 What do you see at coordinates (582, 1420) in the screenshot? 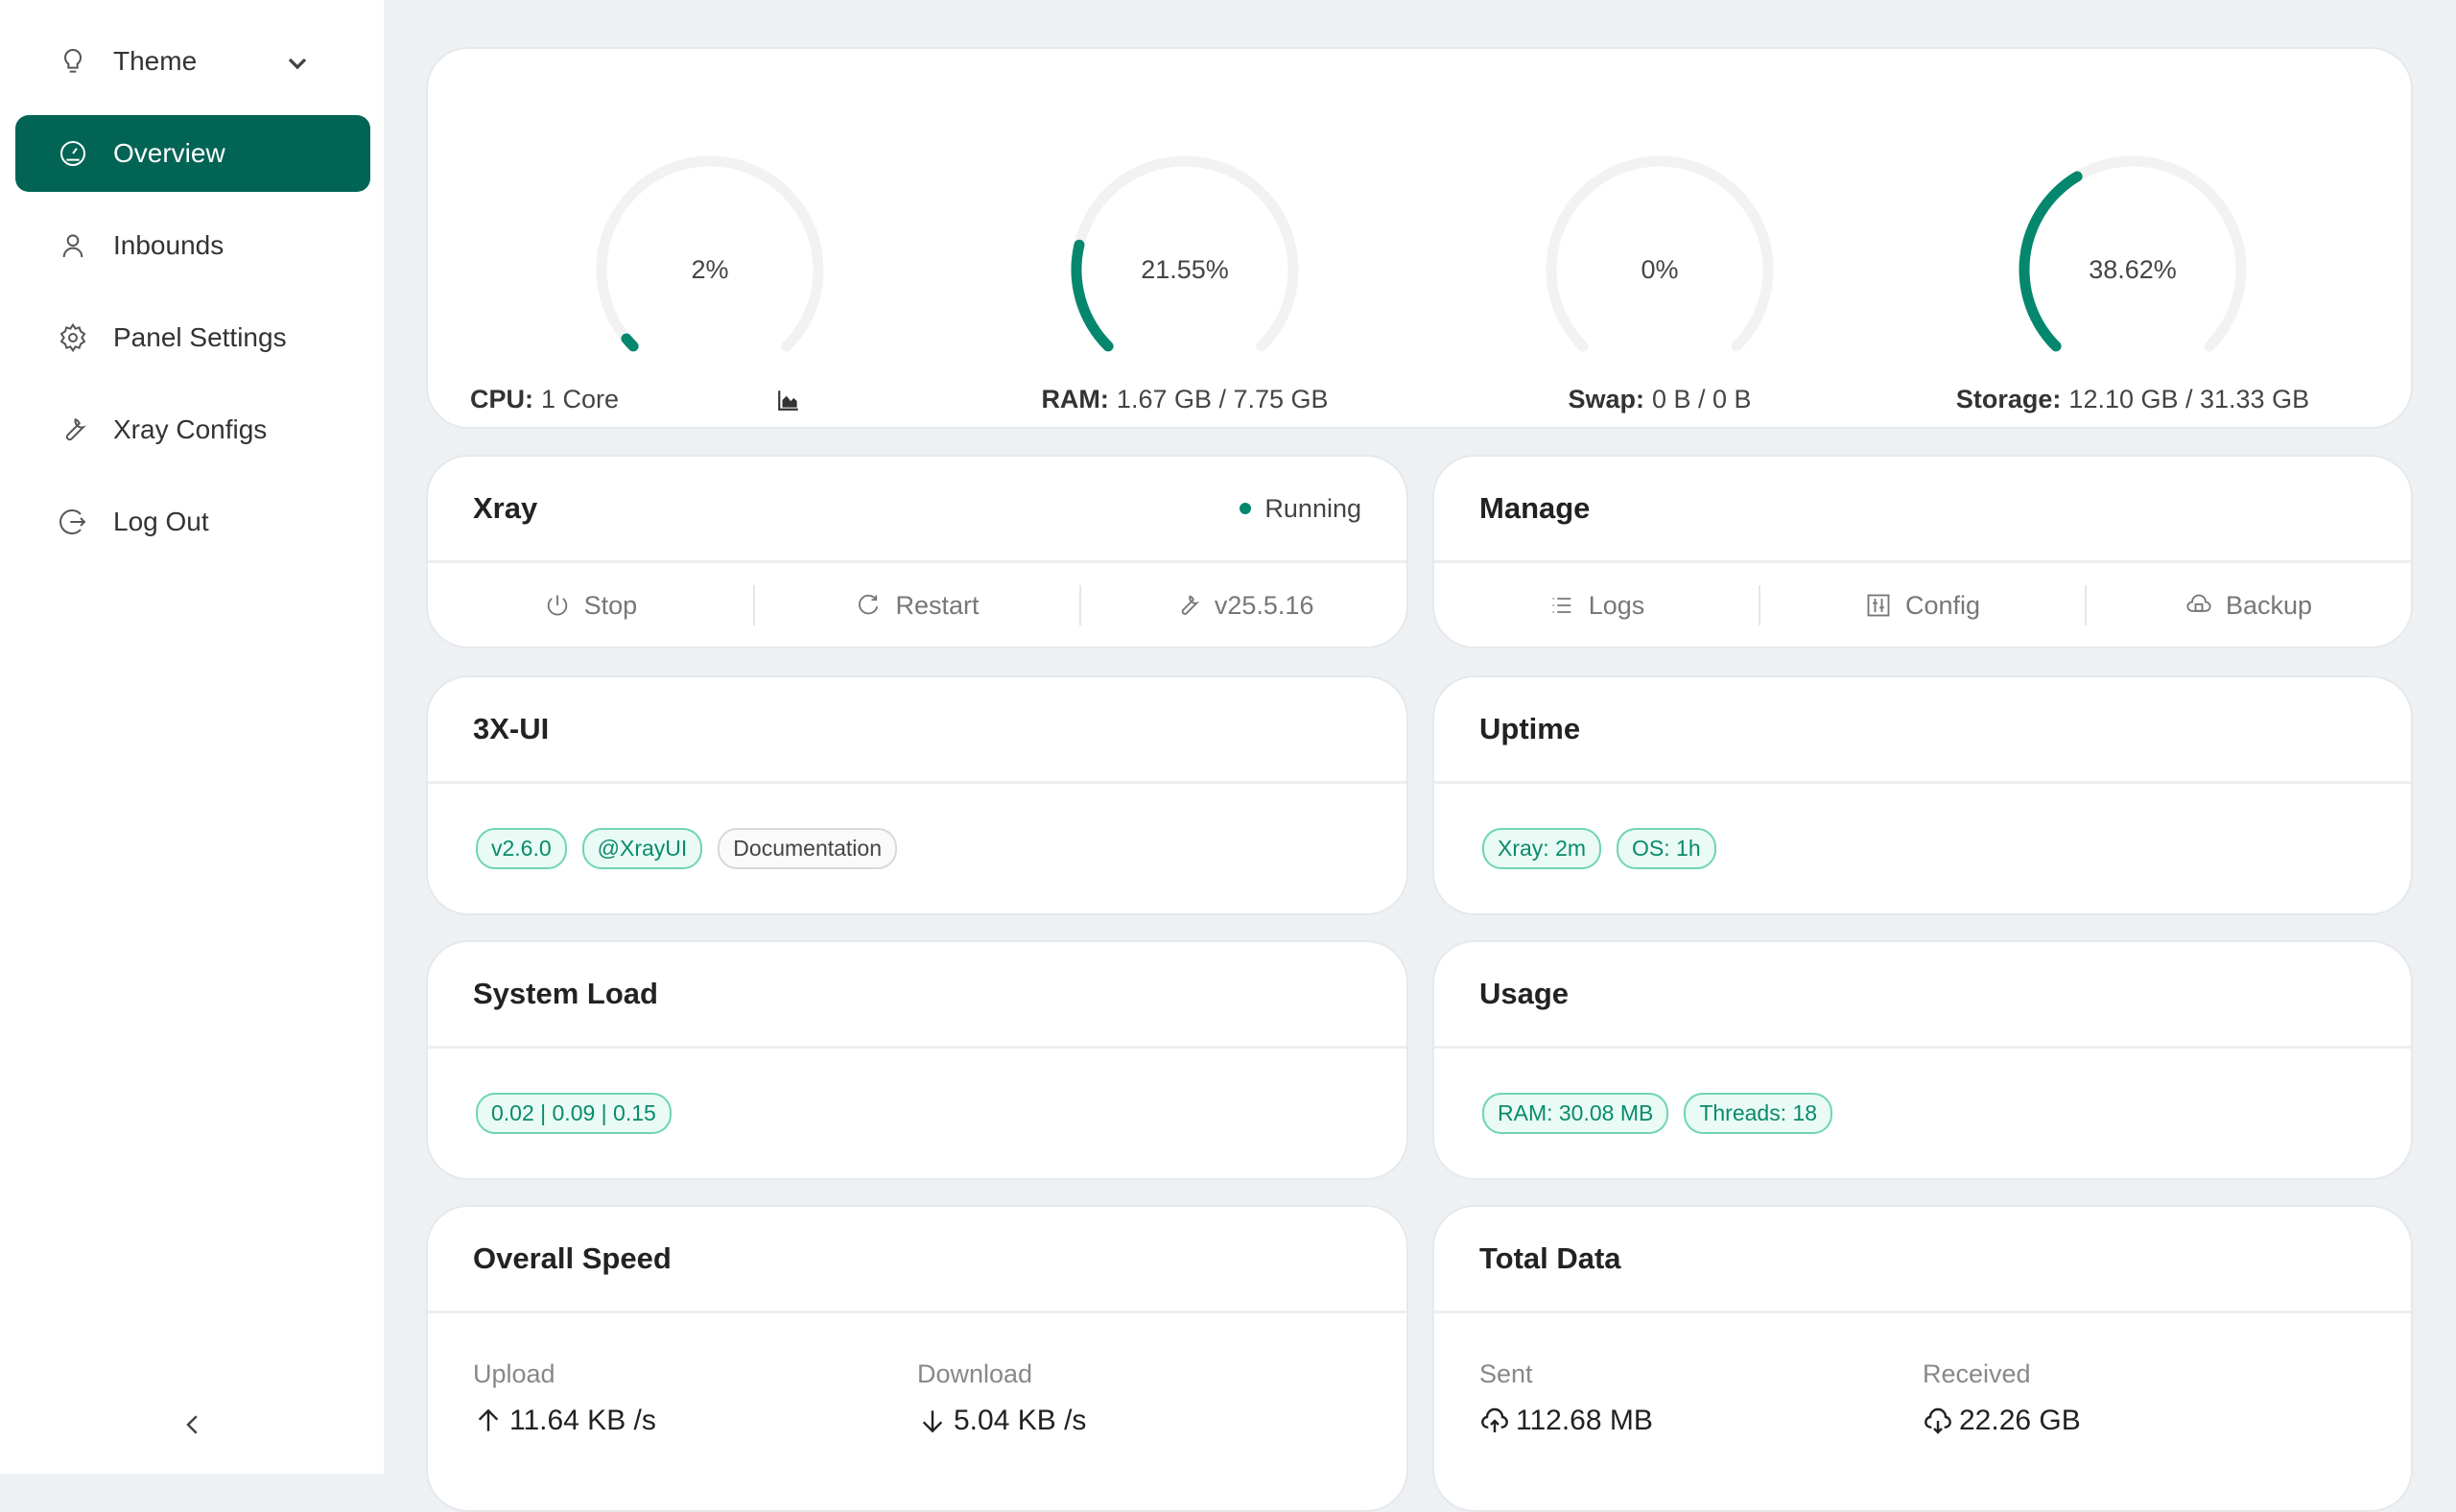
I see `upload-value: 11.64 KB /s` at bounding box center [582, 1420].